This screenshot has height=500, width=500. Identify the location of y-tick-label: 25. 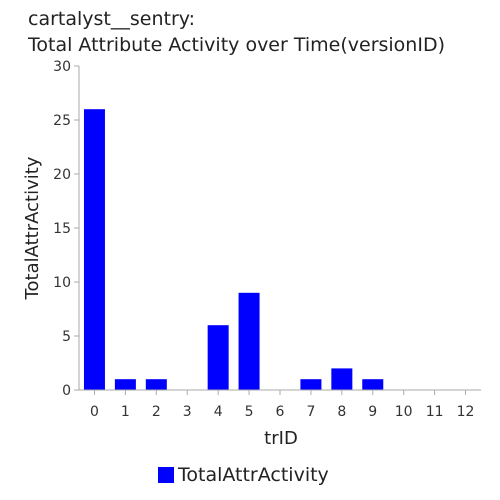
(62, 121).